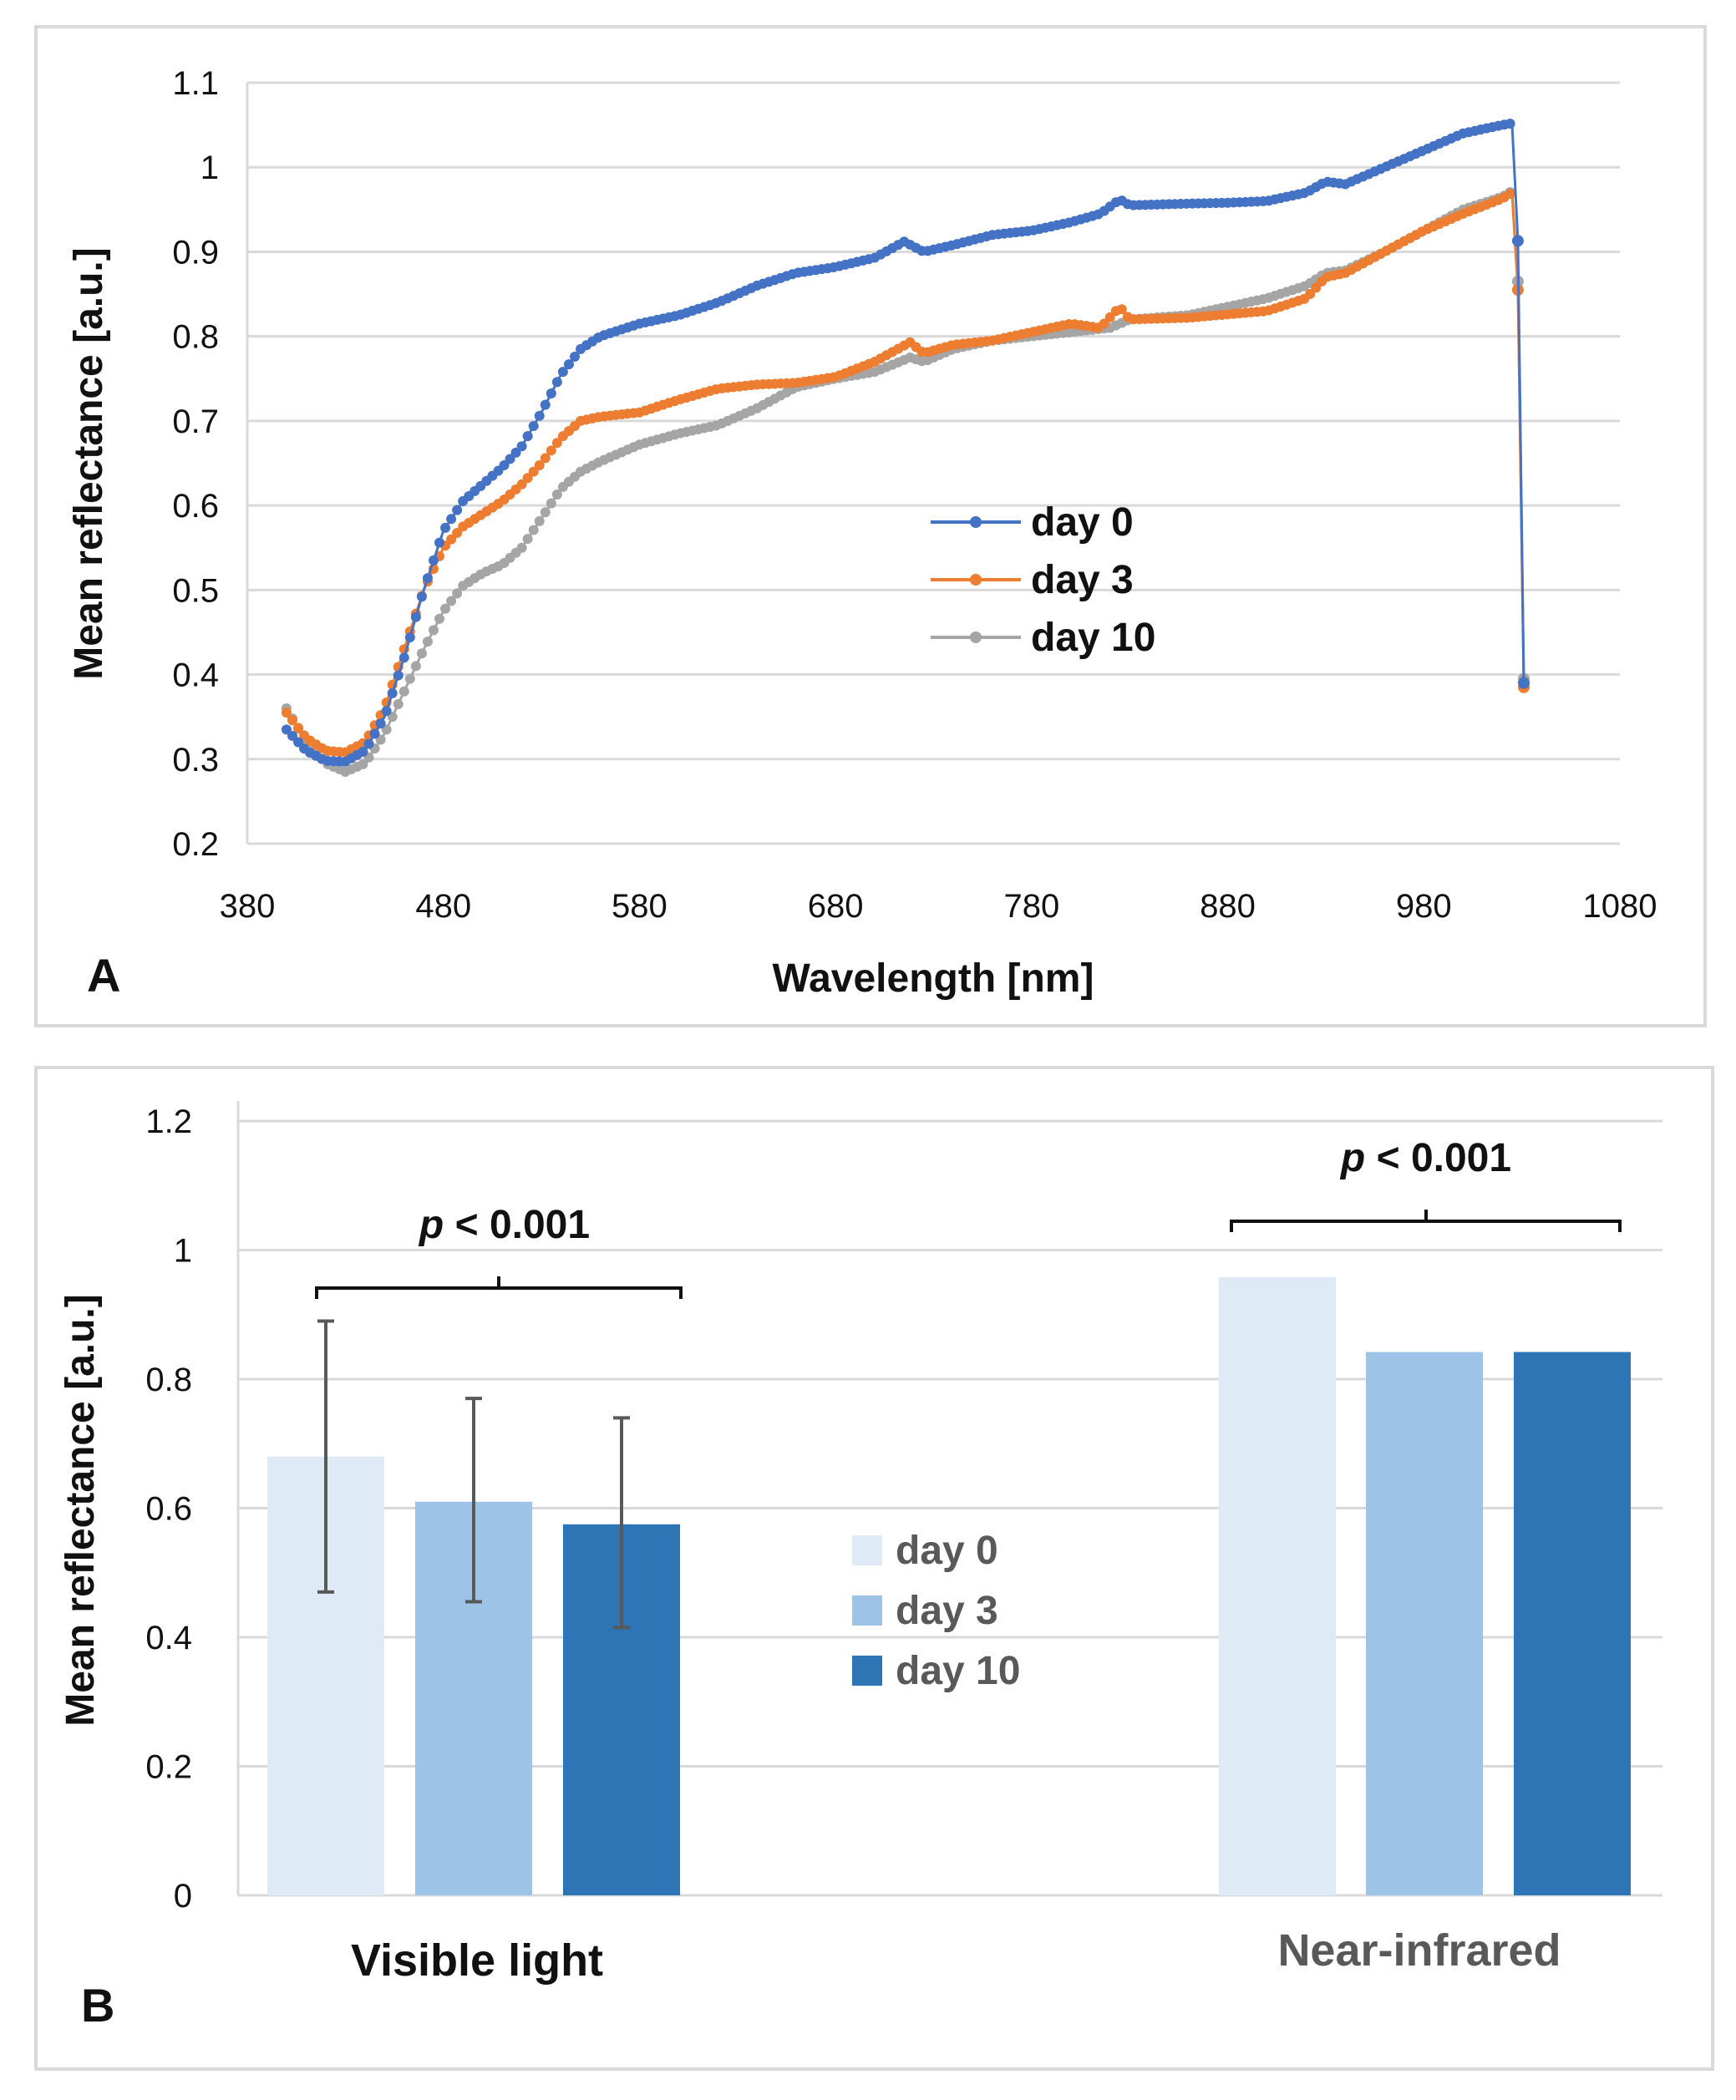  Describe the element at coordinates (325, 1456) in the screenshot. I see `error-bar` at that location.